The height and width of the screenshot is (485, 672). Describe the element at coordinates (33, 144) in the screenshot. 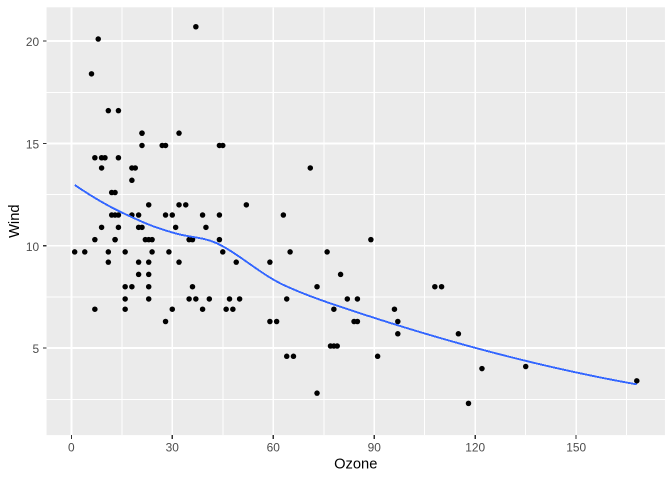

I see `svg-text: 15` at that location.